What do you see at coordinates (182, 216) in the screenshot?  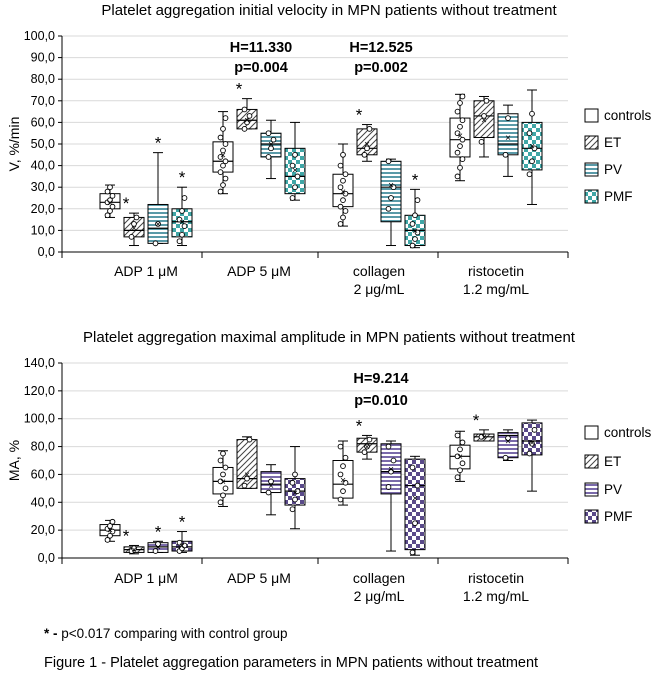 I see `box-pmf-adp-1-m: ×` at bounding box center [182, 216].